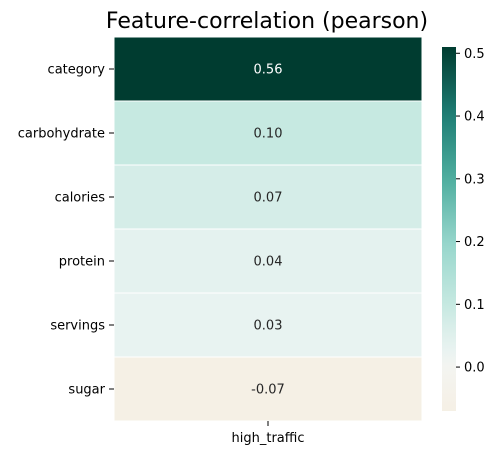  Describe the element at coordinates (474, 117) in the screenshot. I see `colorbar-tick-label-4: 0.4` at that location.